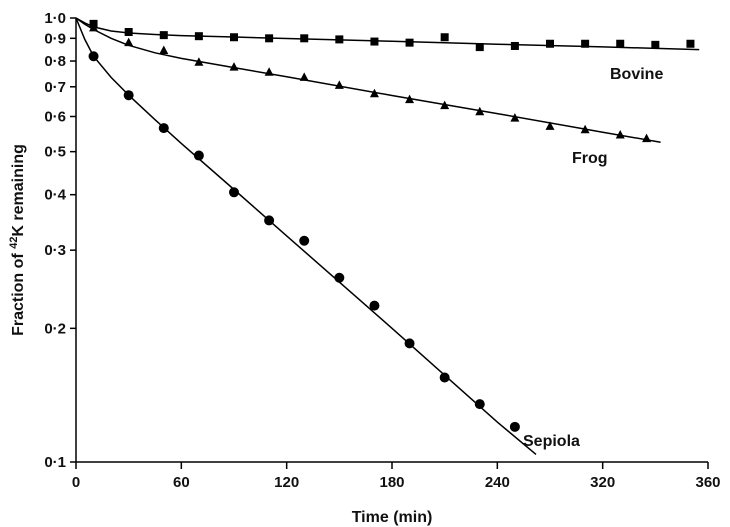 This screenshot has width=730, height=527. What do you see at coordinates (593, 258) in the screenshot?
I see `labels: Bovine Frog Sepiola` at bounding box center [593, 258].